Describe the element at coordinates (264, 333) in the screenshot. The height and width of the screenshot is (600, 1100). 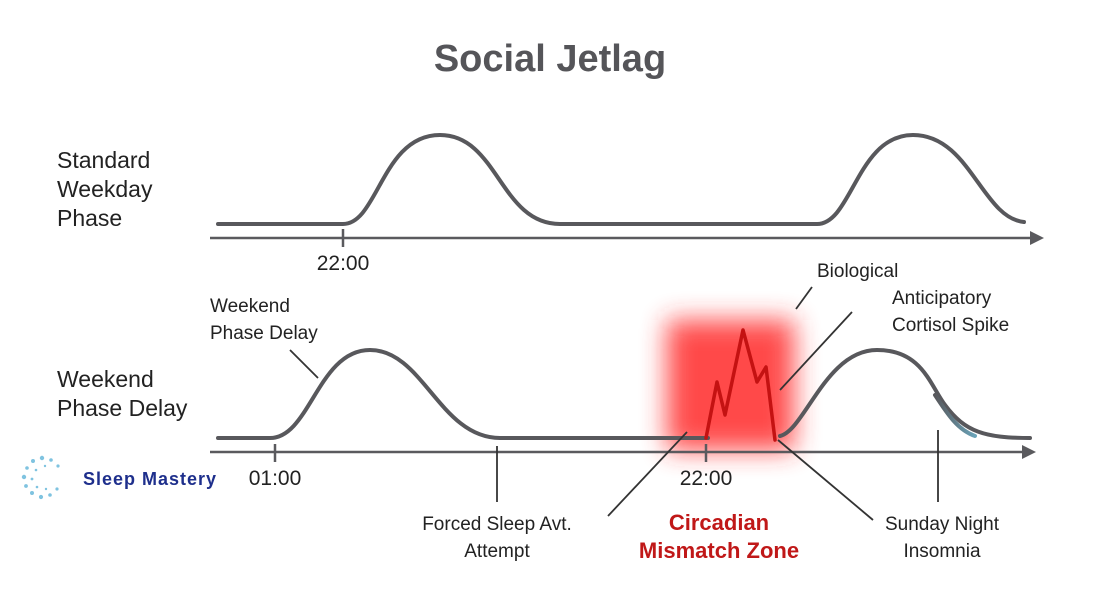
I see `annotation-weekend-delay-line2: Phase Delay` at that location.